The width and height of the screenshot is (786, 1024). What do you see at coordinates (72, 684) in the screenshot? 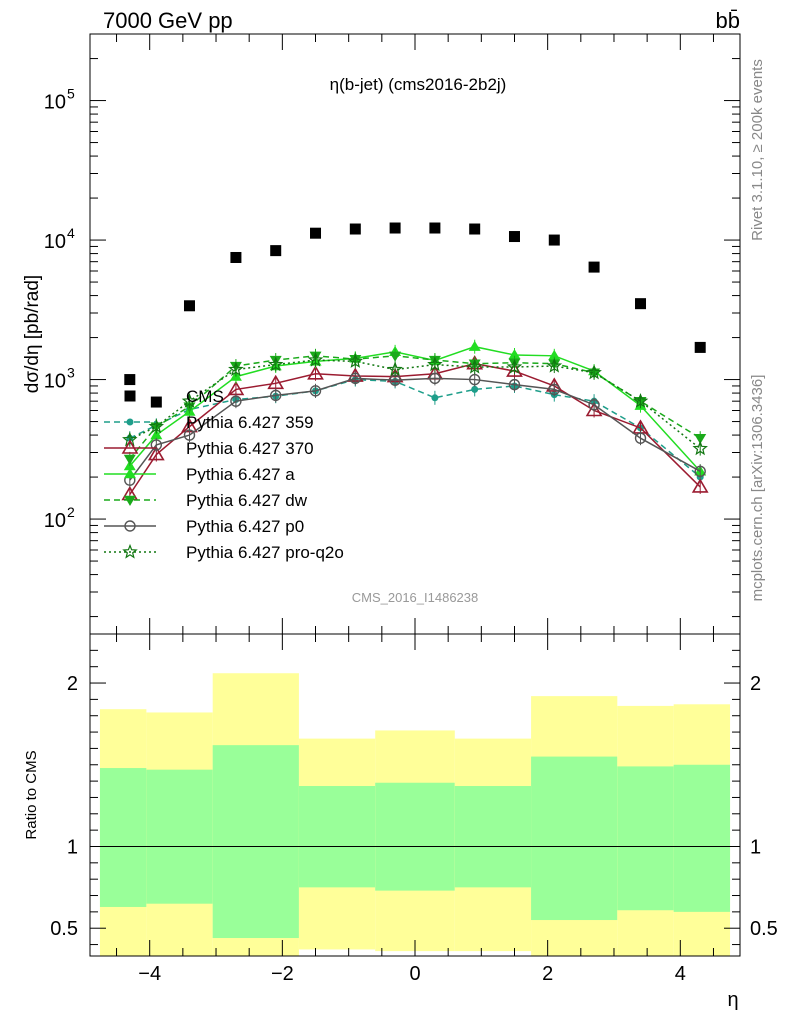
I see `ratio-y-tick-label: 2` at bounding box center [72, 684].